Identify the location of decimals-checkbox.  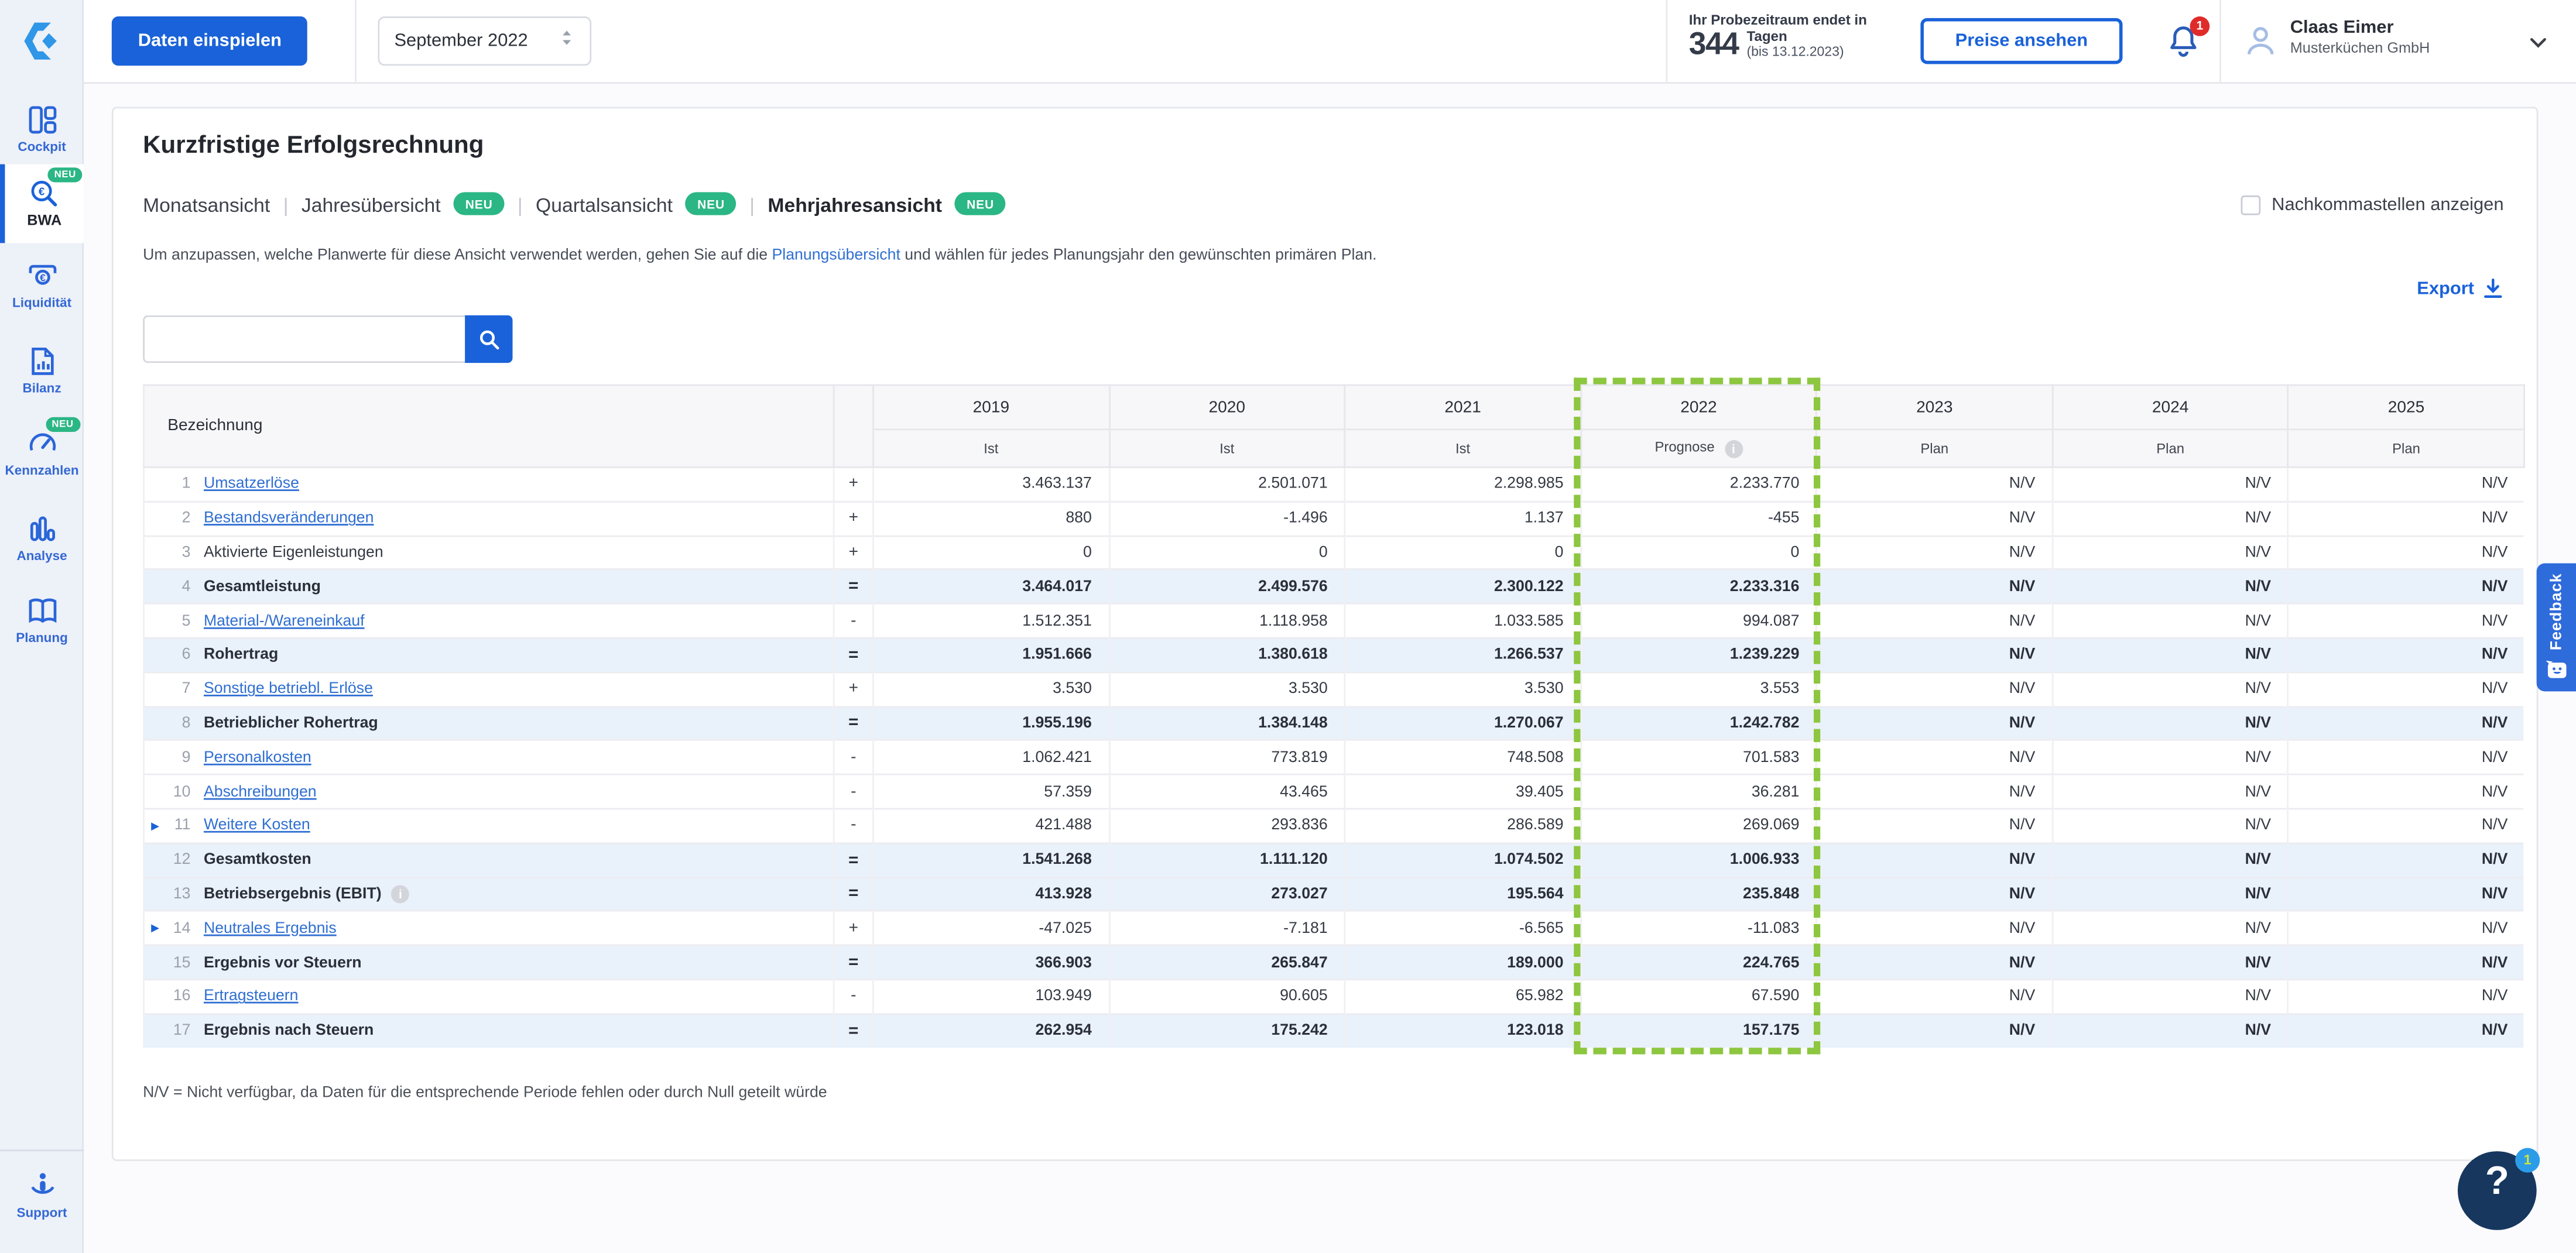
(2250, 205).